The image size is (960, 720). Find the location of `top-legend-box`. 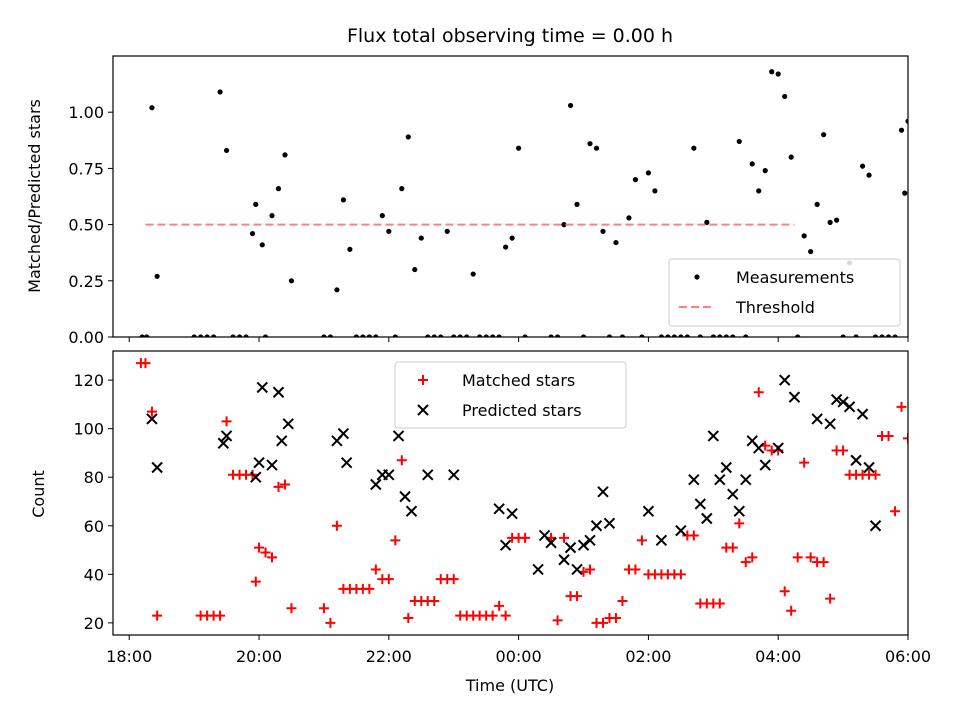

top-legend-box is located at coordinates (784, 292).